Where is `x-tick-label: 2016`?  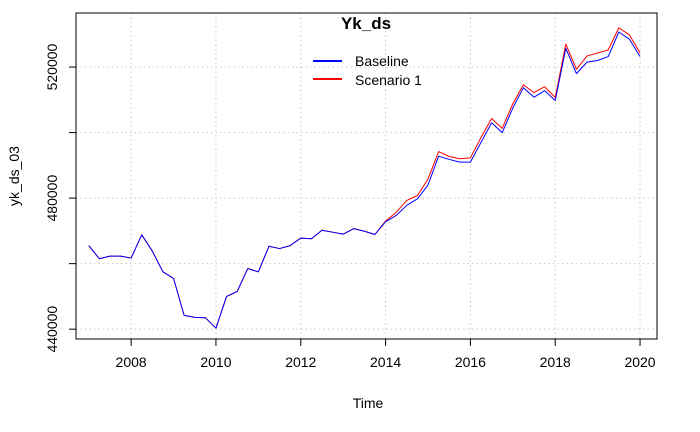
x-tick-label: 2016 is located at coordinates (470, 362).